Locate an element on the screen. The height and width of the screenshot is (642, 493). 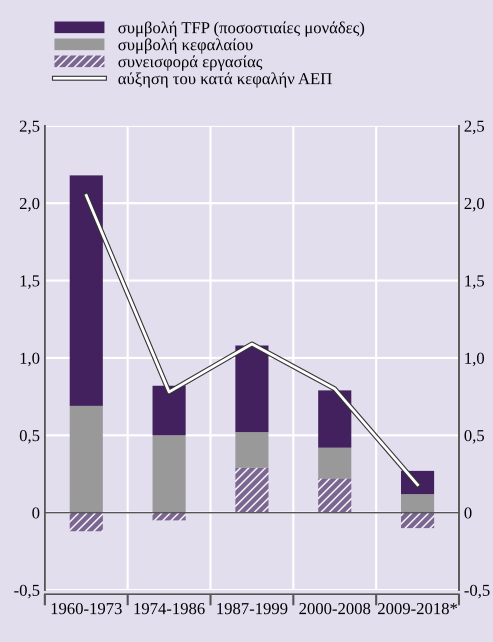
y-tick-label: 2,0 is located at coordinates (30, 205).